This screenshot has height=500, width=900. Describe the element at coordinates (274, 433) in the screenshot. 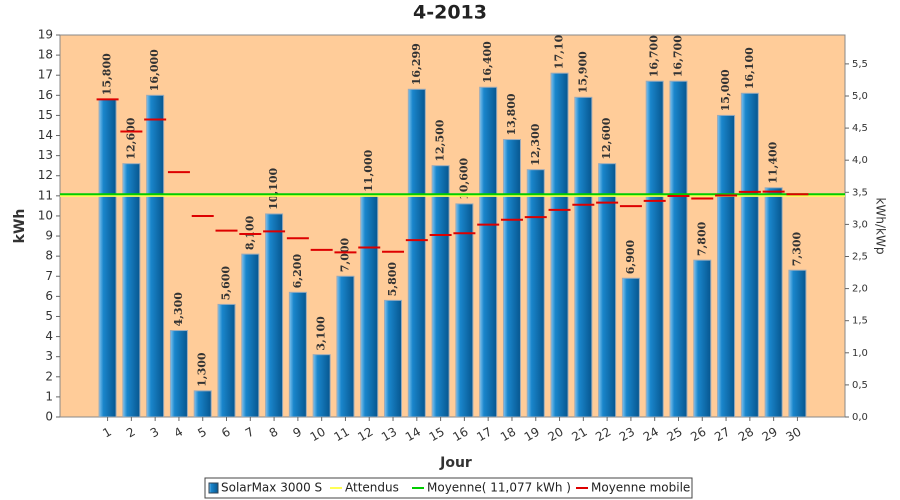

I see `x-tick-label: 8` at that location.